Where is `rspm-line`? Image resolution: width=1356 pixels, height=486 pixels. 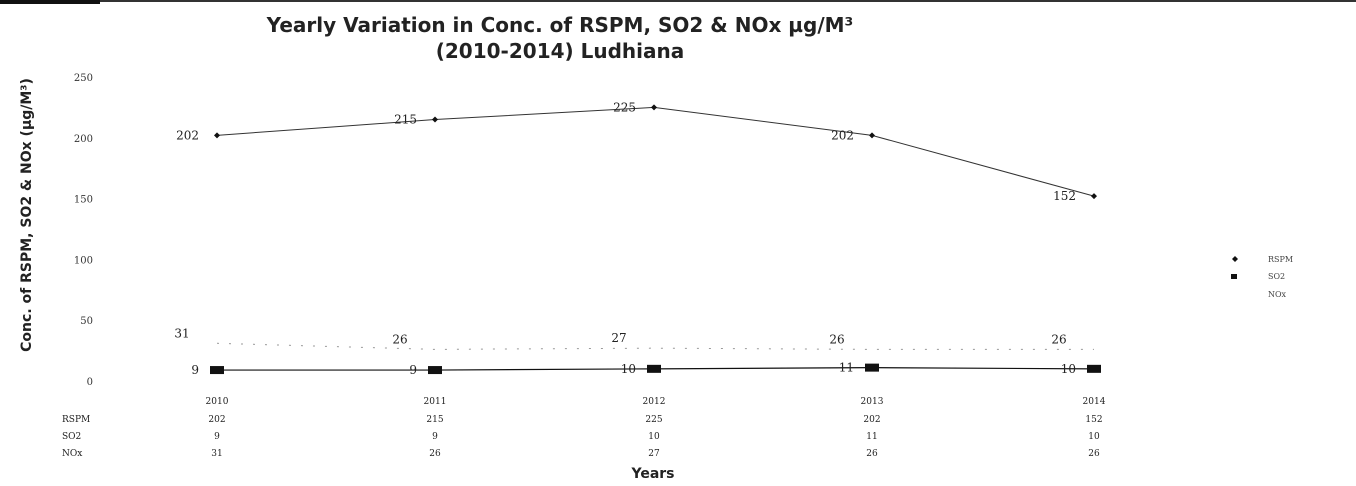 rspm-line is located at coordinates (655, 151).